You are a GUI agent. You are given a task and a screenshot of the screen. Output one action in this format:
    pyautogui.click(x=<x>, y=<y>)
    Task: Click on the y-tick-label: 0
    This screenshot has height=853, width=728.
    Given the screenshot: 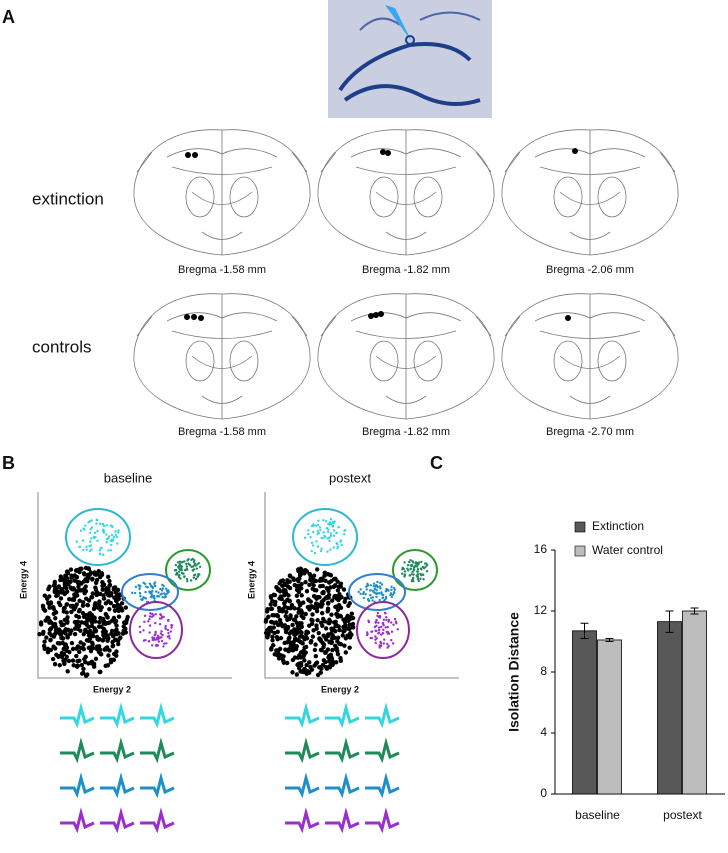 What is the action you would take?
    pyautogui.click(x=543, y=793)
    